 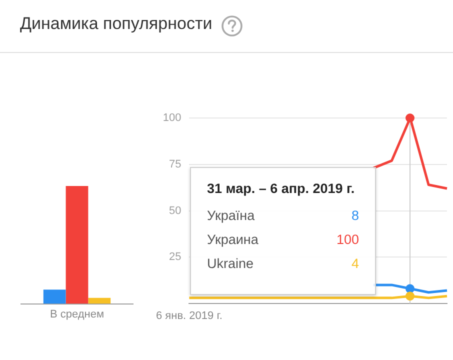 I want to click on y-tick-label: 75, so click(x=175, y=164).